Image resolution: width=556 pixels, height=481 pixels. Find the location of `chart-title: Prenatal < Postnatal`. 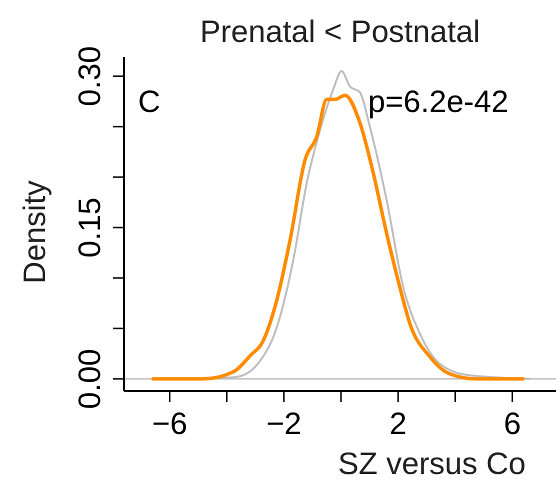

chart-title: Prenatal < Postnatal is located at coordinates (340, 31).